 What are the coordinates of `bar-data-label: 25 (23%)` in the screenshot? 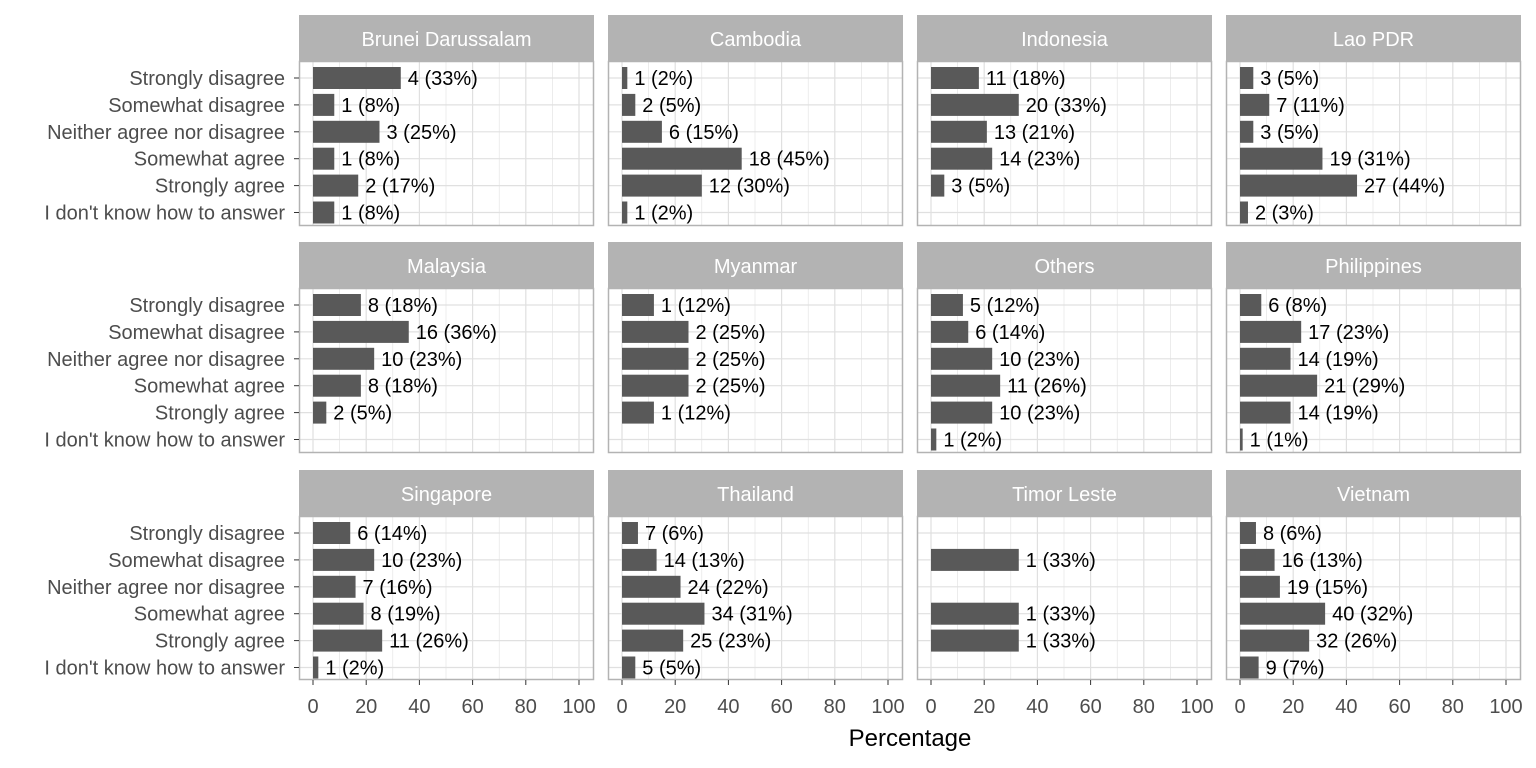 It's located at (730, 642).